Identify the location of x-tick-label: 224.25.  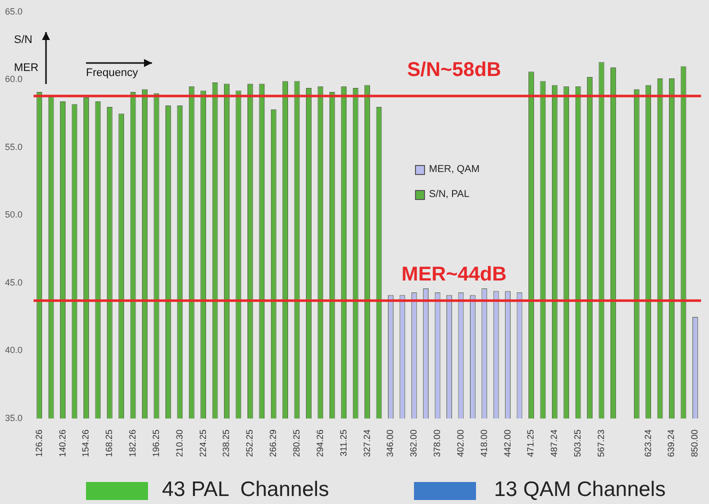
(203, 443).